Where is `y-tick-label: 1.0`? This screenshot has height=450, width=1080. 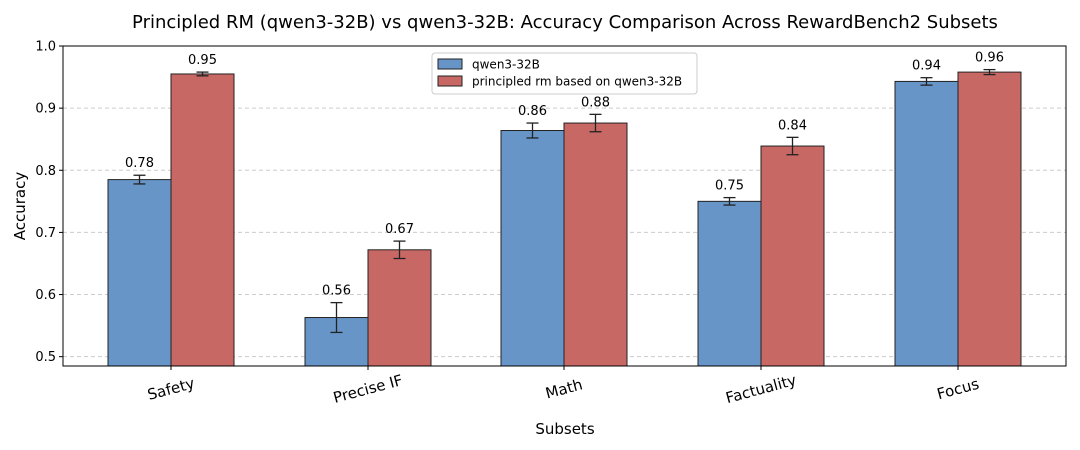
y-tick-label: 1.0 is located at coordinates (45, 47).